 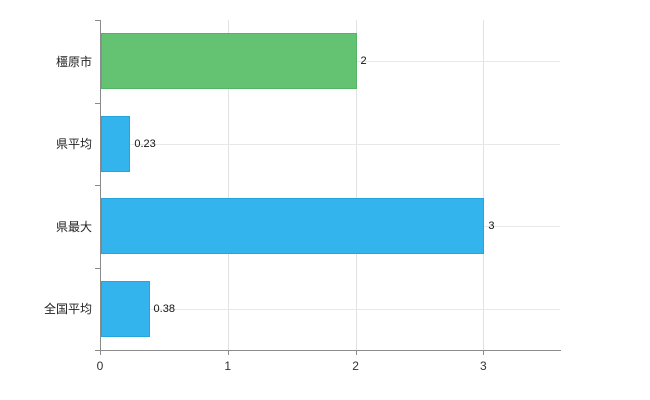 I want to click on category-label: 橿原市, so click(x=73, y=61).